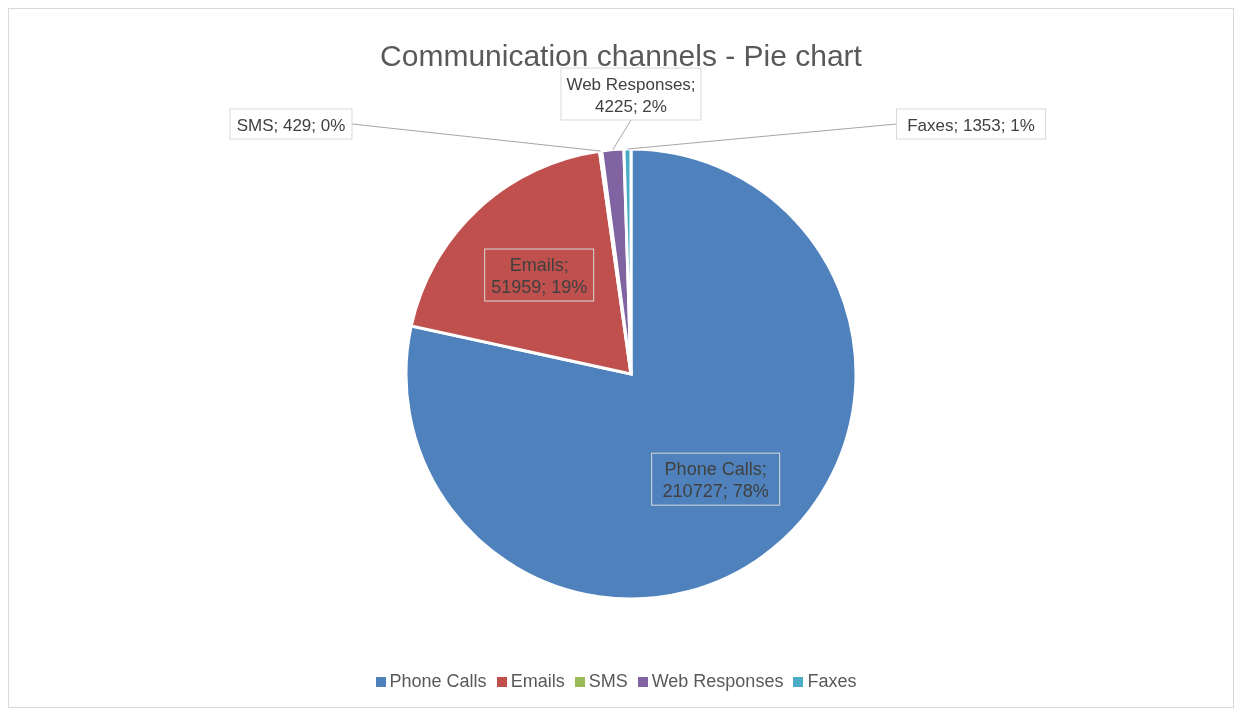  What do you see at coordinates (832, 681) in the screenshot?
I see `legend-label: Faxes` at bounding box center [832, 681].